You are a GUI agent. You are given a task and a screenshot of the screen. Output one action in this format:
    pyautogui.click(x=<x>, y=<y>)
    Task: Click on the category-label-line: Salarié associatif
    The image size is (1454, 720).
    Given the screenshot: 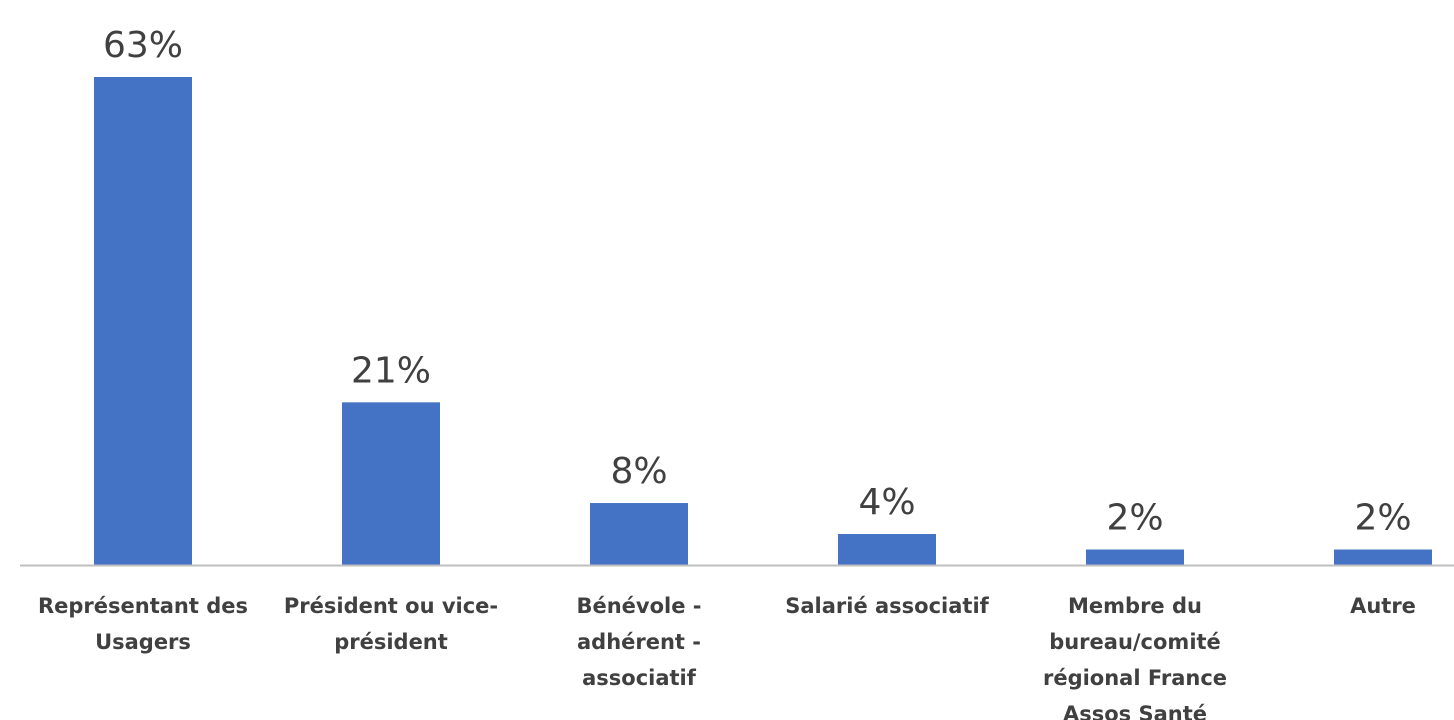 What is the action you would take?
    pyautogui.click(x=887, y=606)
    